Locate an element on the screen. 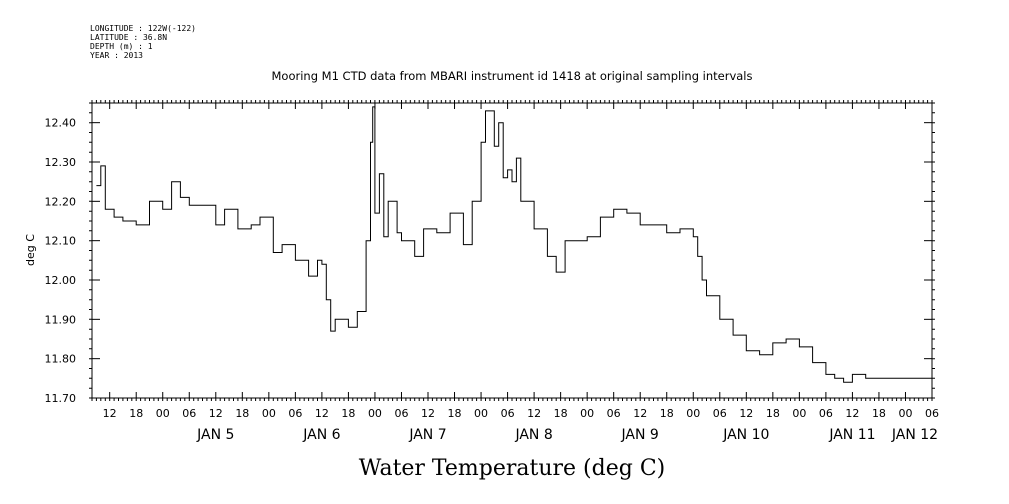 This screenshot has height=504, width=1009. y-tick-label: 12.30 is located at coordinates (61, 162).